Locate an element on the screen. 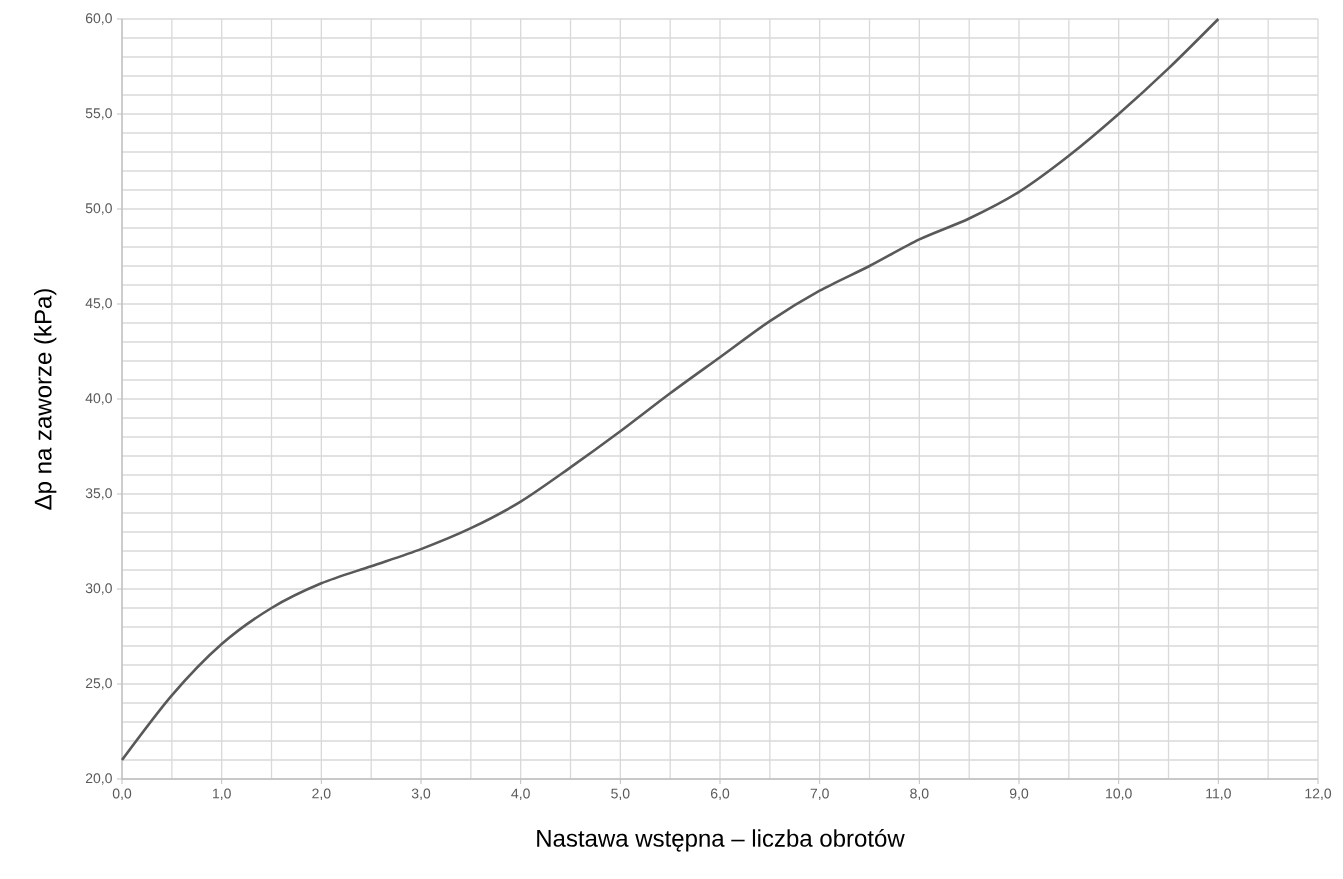 Image resolution: width=1343 pixels, height=879 pixels. y-tick-label: 25,0 is located at coordinates (98, 684).